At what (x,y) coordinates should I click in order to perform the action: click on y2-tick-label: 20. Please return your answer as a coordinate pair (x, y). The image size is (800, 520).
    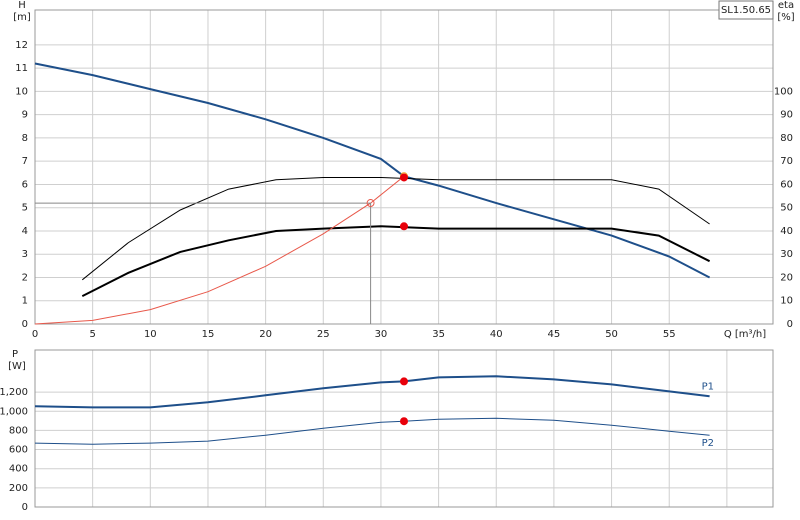
    Looking at the image, I should click on (786, 277).